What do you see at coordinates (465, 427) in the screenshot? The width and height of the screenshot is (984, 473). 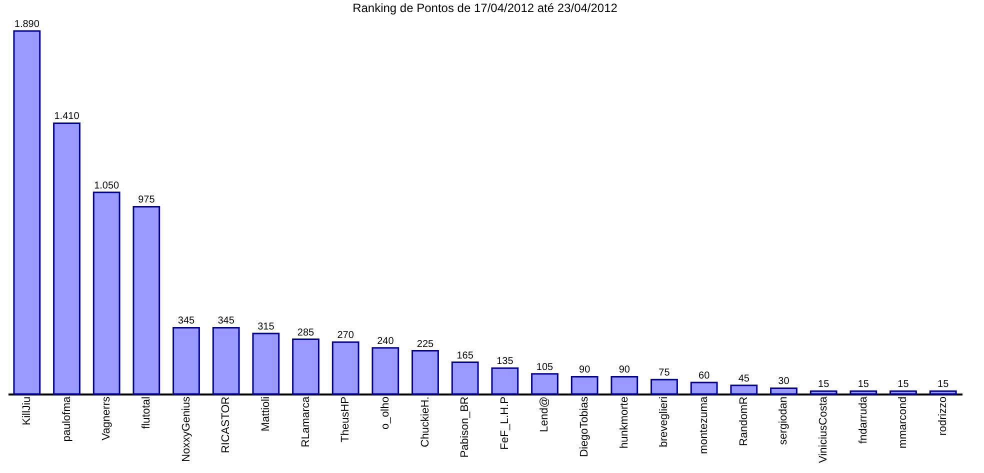 I see `x-tick-label: Pabison_BR` at bounding box center [465, 427].